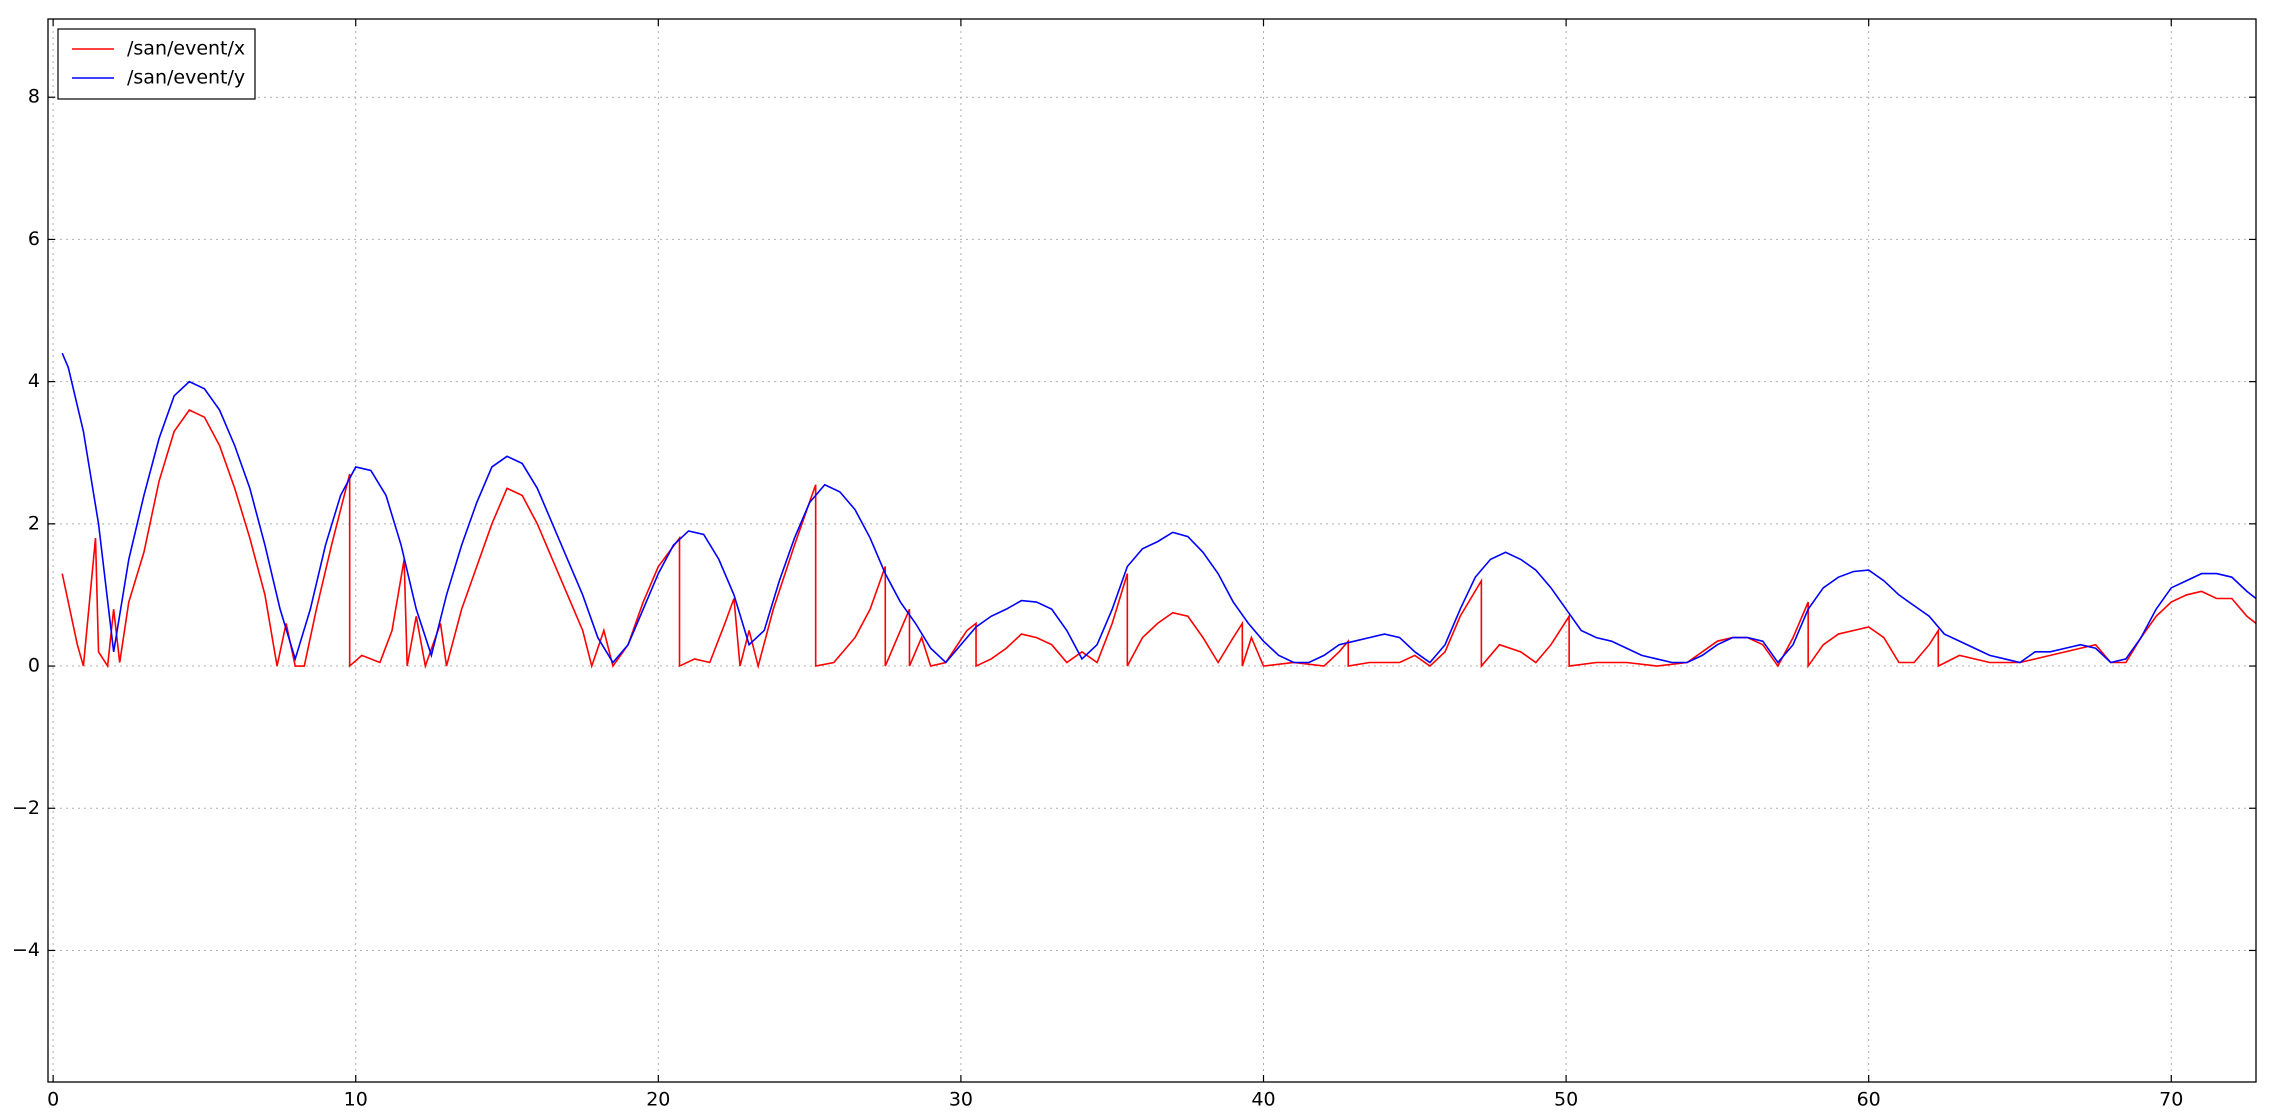 This screenshot has width=2273, height=1117. Describe the element at coordinates (1869, 1100) in the screenshot. I see `x-tick-label: 60` at that location.